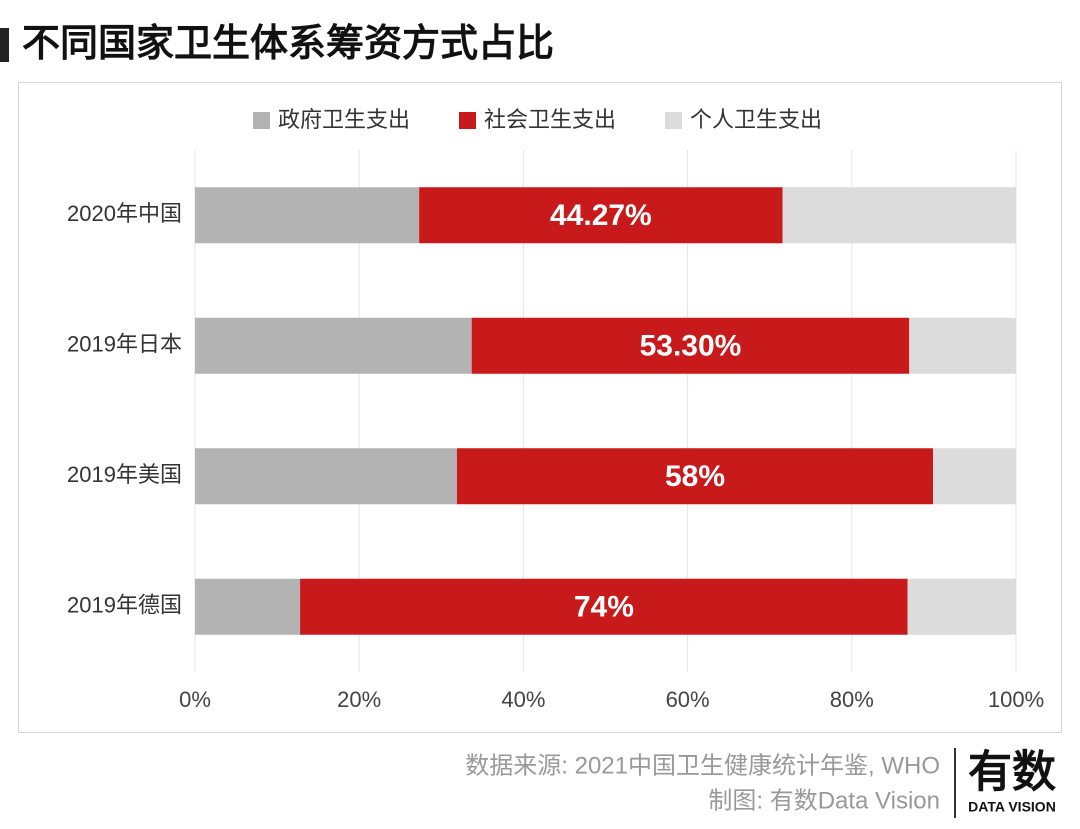 This screenshot has height=829, width=1080. I want to click on chart-title: 不同国家卫生体系筹资方式占比, so click(288, 44).